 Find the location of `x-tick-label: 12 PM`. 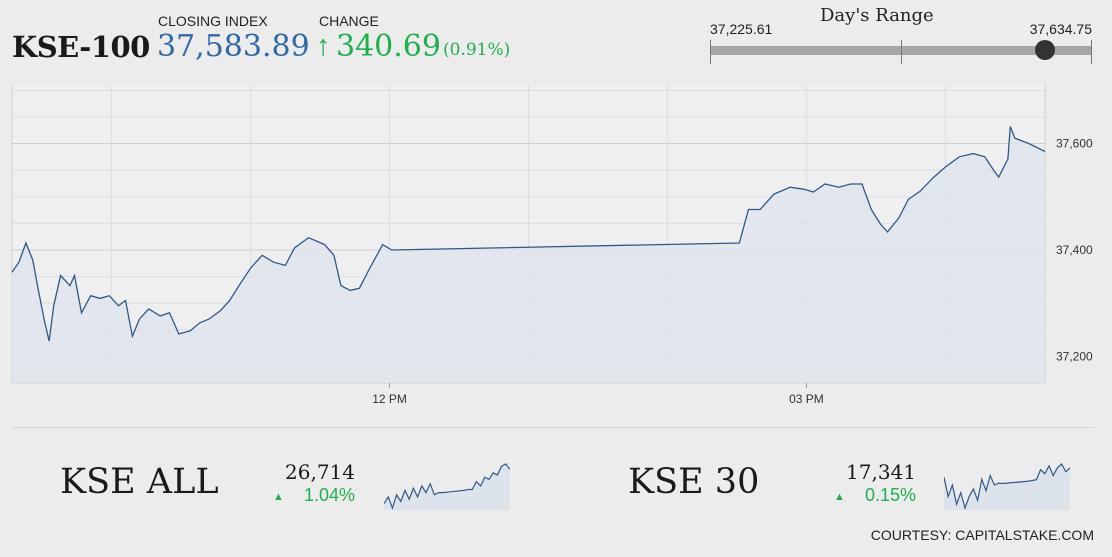

x-tick-label: 12 PM is located at coordinates (389, 399).